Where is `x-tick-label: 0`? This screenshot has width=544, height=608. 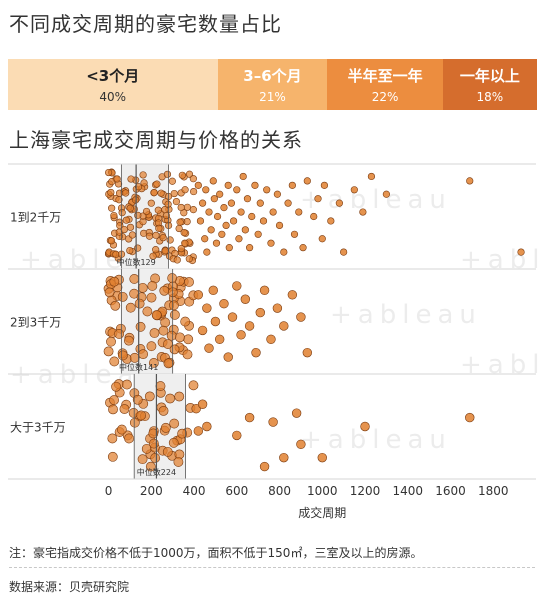 x-tick-label: 0 is located at coordinates (109, 491).